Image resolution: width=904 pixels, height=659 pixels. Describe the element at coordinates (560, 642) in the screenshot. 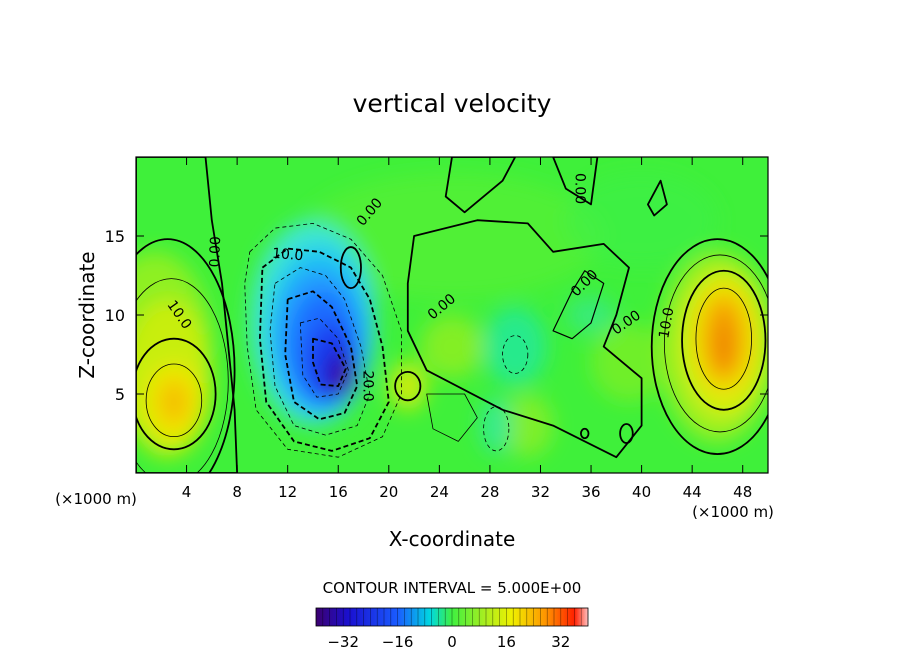

I see `colorbar-tick-label: 32` at that location.